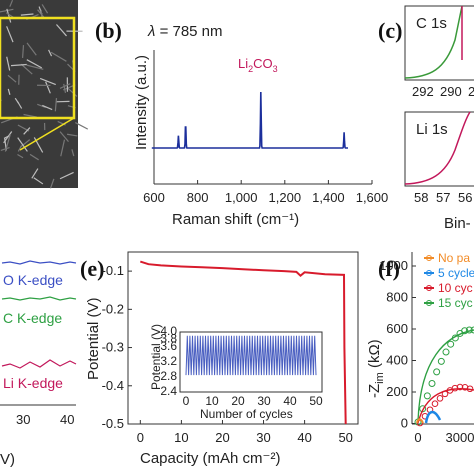 This screenshot has width=474, height=474. Describe the element at coordinates (417, 437) in the screenshot. I see `x-tick-label: 0` at that location.